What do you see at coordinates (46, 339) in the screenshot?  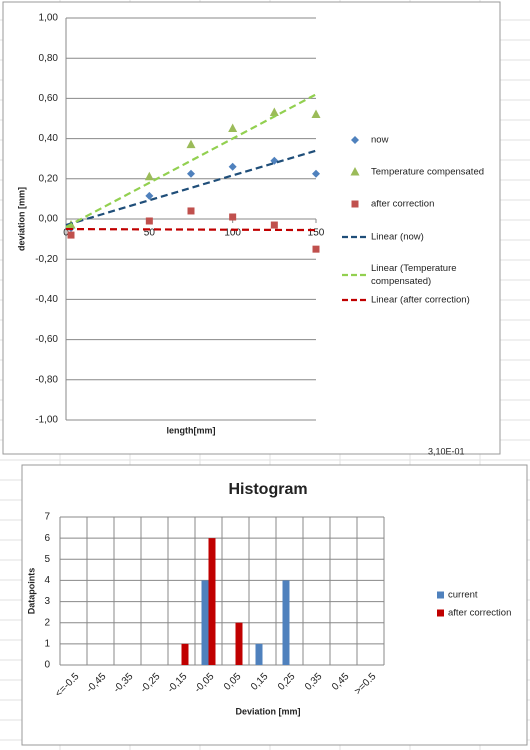 I see `y-tick-label: -0,60` at bounding box center [46, 339].